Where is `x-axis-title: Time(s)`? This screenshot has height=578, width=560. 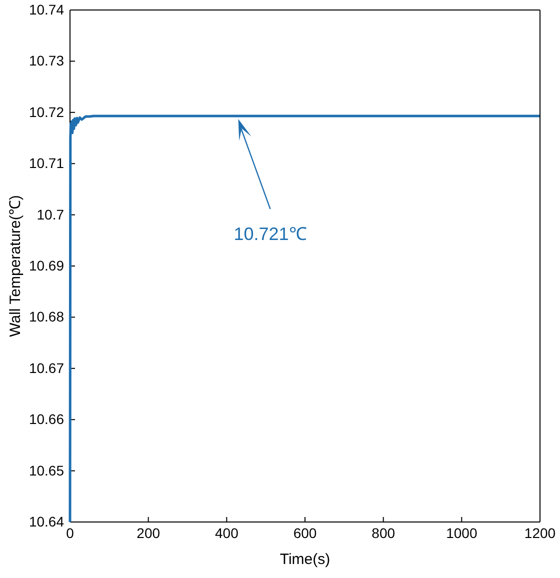 x-axis-title: Time(s) is located at coordinates (305, 559).